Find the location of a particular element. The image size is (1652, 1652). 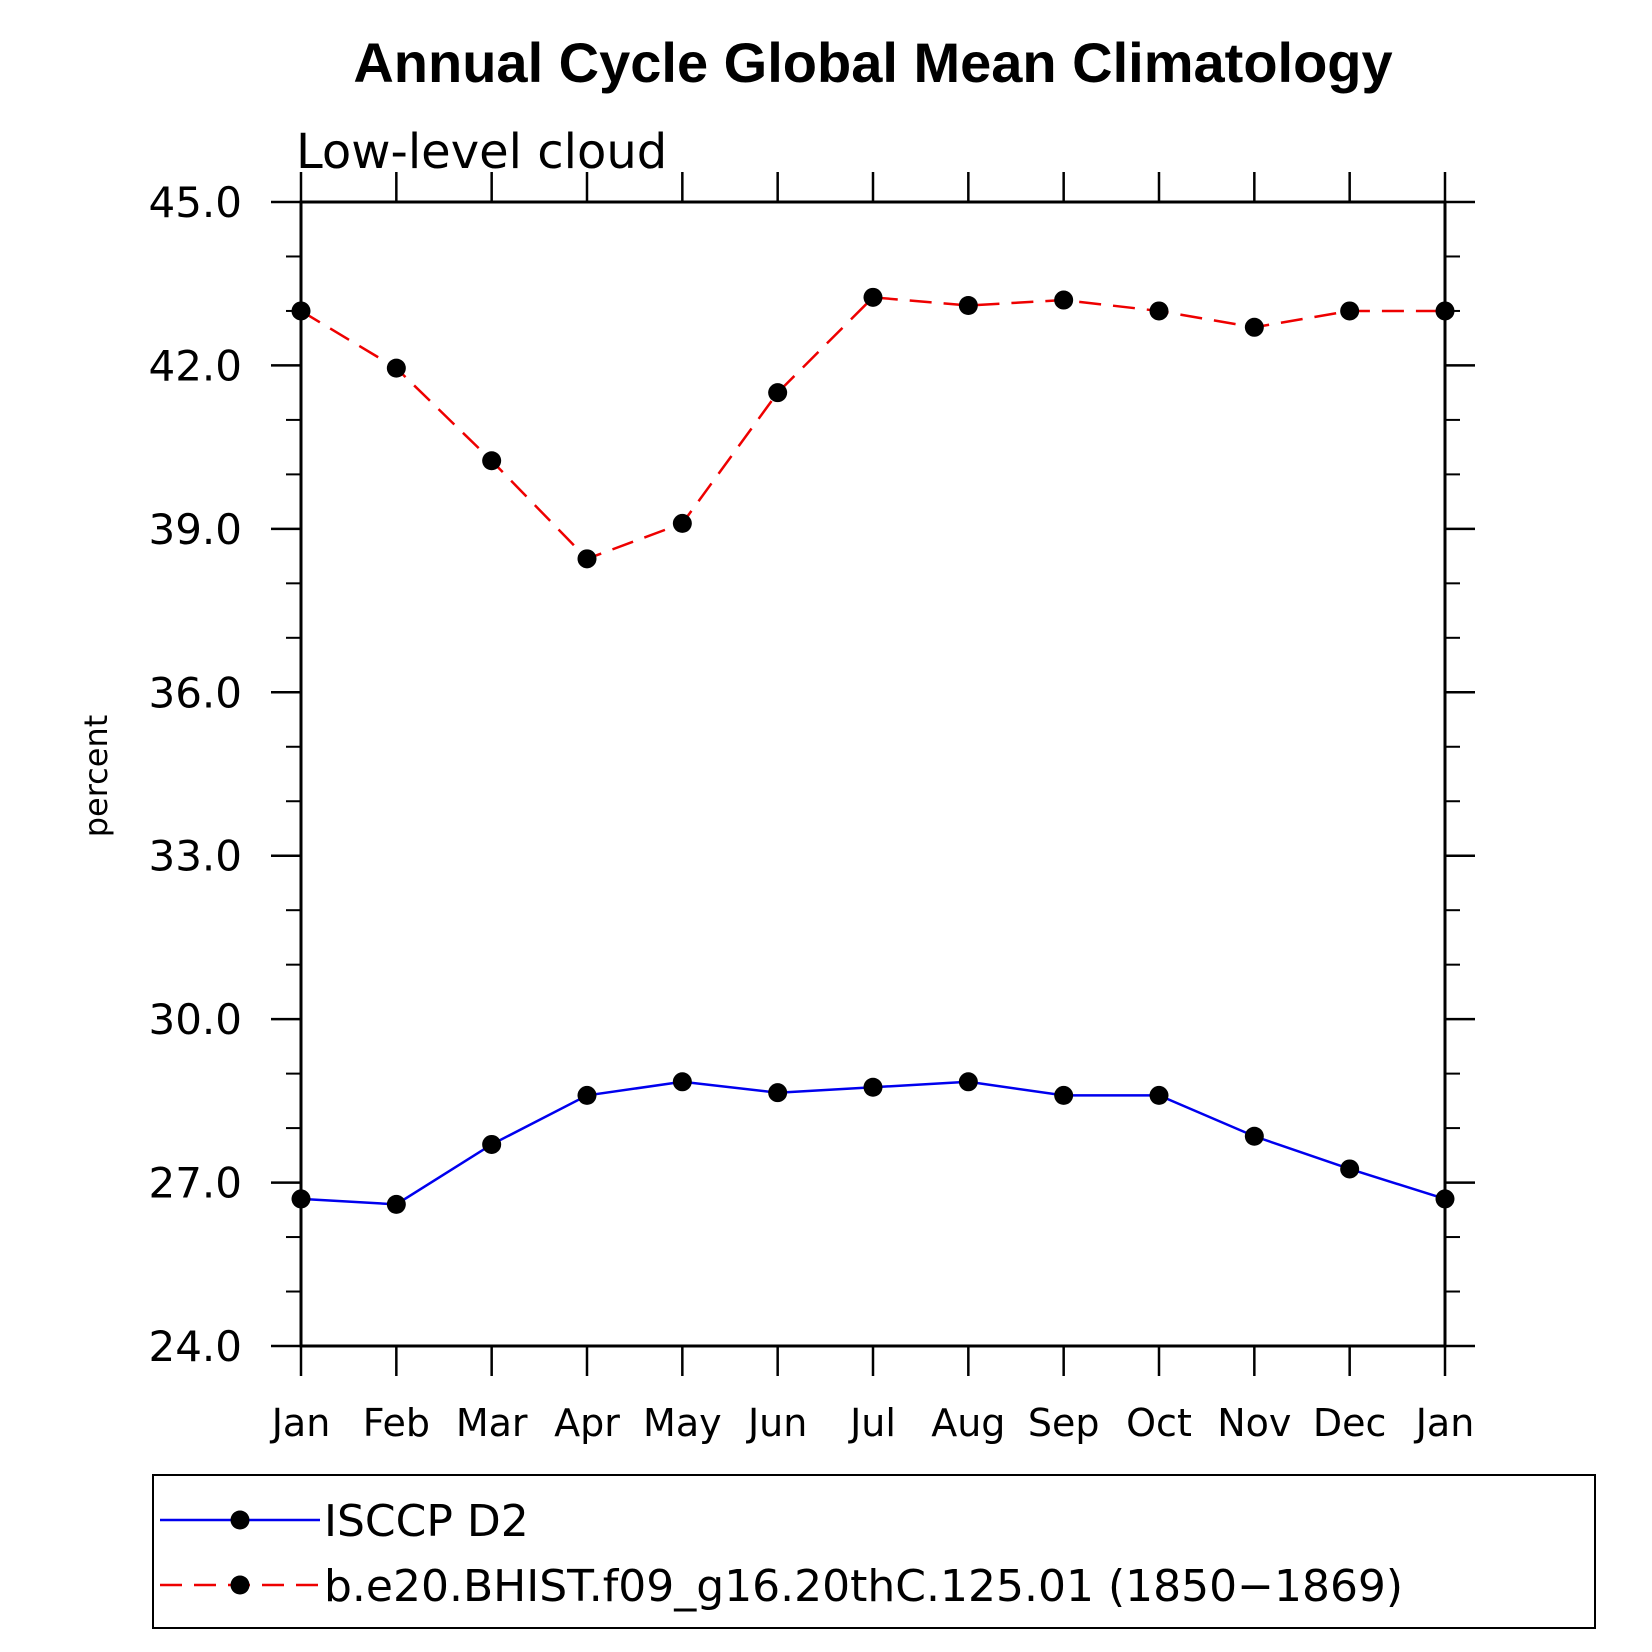

x-tick-label: Oct is located at coordinates (1159, 1423).